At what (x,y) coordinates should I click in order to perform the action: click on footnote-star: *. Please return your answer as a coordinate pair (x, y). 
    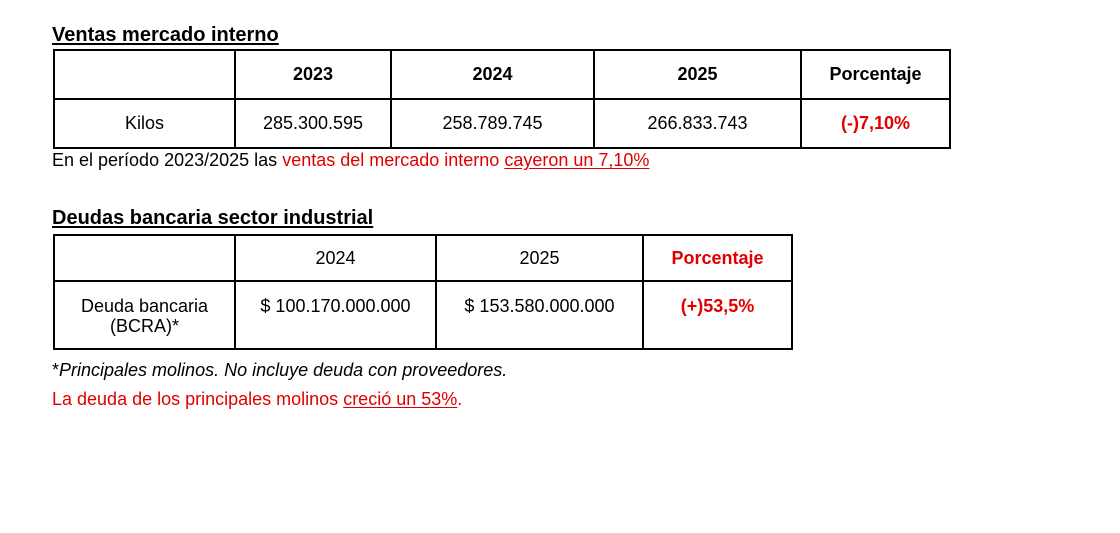
    Looking at the image, I should click on (56, 370).